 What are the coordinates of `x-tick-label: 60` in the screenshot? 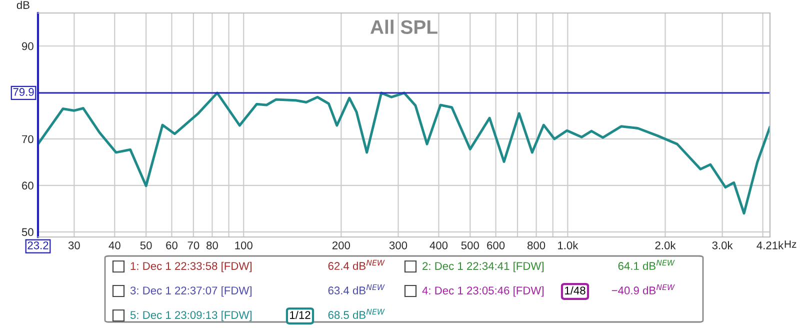 It's located at (172, 245).